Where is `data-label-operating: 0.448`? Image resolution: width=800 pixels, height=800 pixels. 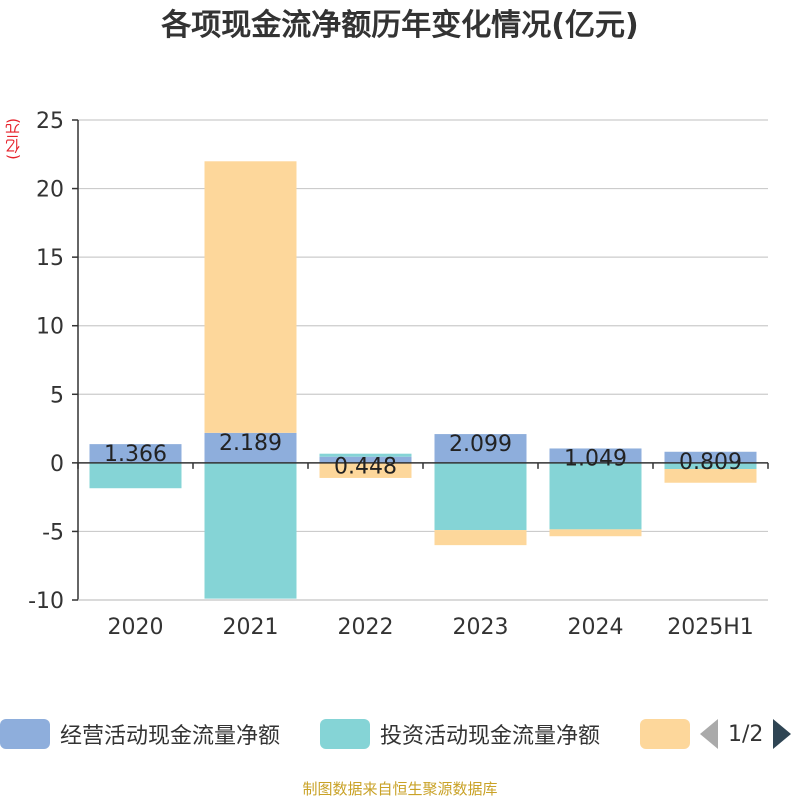
data-label-operating: 0.448 is located at coordinates (365, 467).